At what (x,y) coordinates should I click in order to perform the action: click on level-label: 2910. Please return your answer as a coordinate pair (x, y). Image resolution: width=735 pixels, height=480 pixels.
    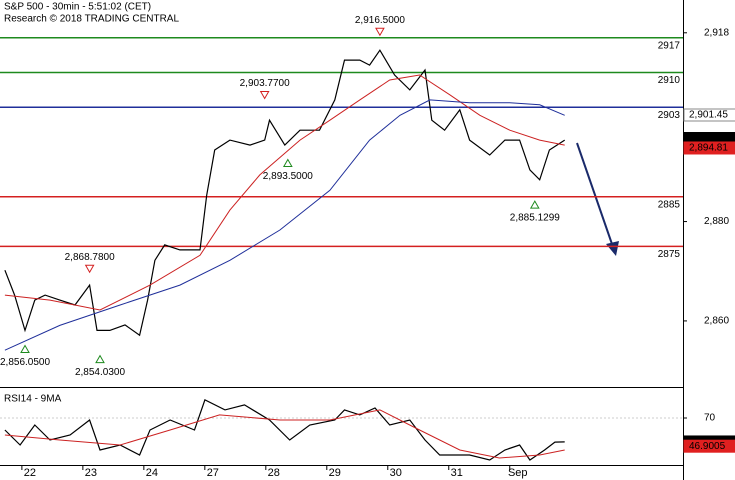
    Looking at the image, I should click on (669, 80).